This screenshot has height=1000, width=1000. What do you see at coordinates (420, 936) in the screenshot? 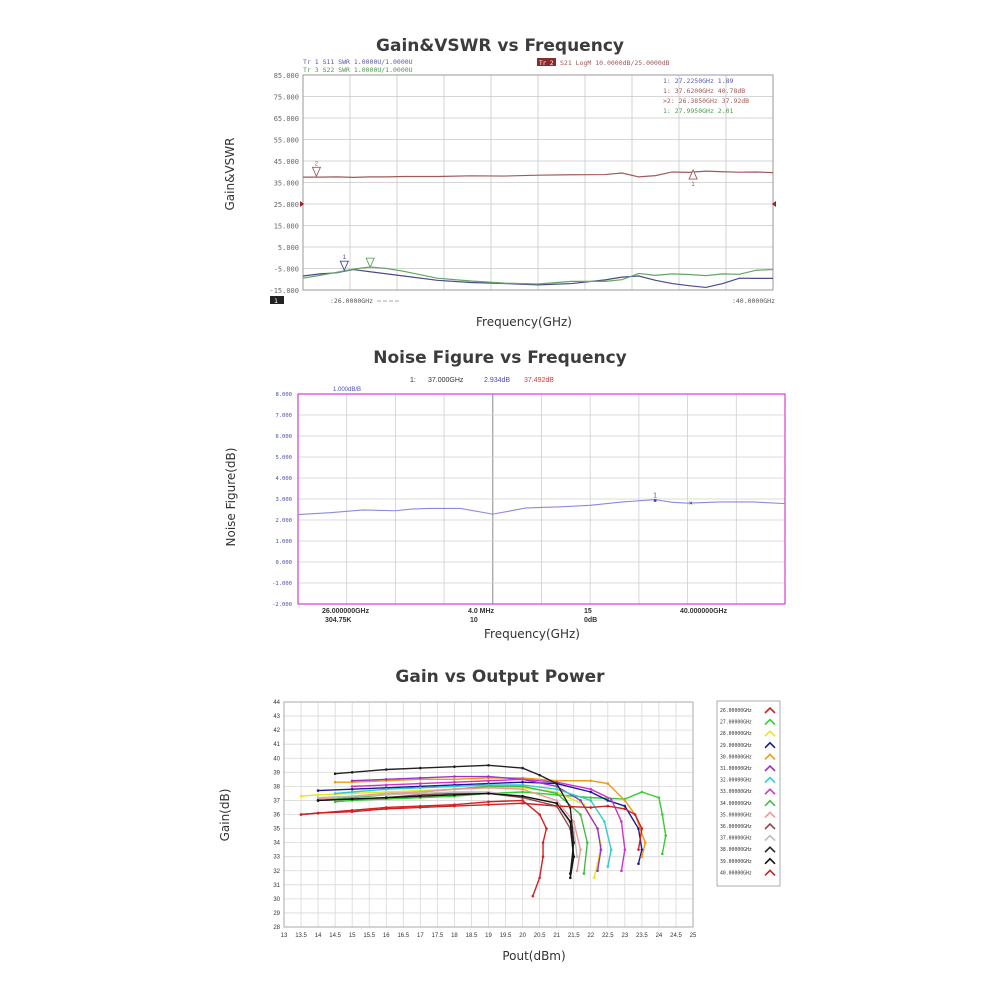
I see `x-tick-label: 17` at bounding box center [420, 936].